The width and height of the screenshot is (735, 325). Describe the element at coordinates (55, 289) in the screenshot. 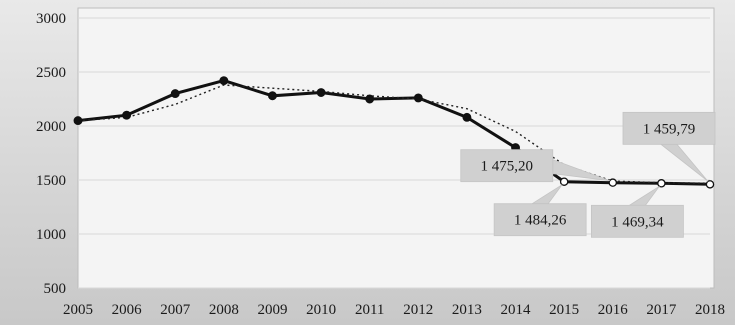

I see `y-tick-label: 500` at that location.